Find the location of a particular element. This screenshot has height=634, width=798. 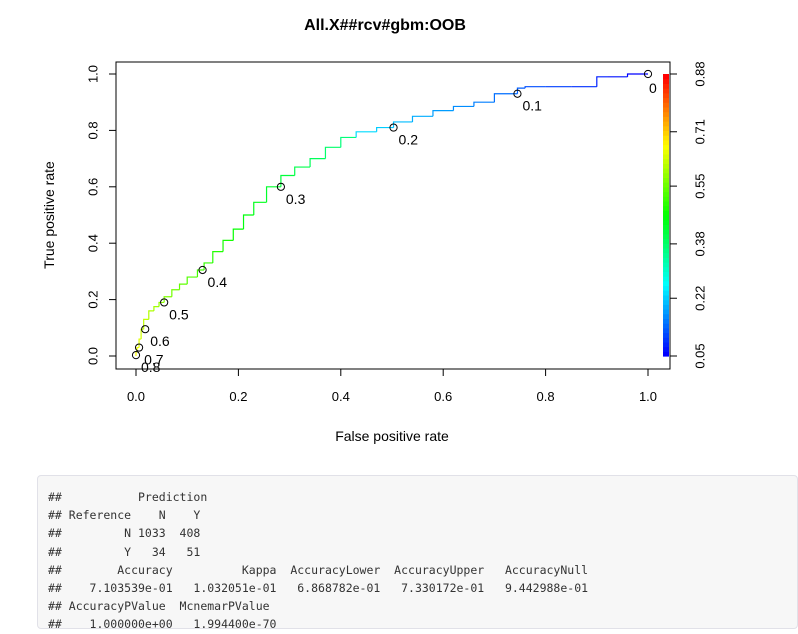

chart-title: All.X##rcv#gbm:OOB is located at coordinates (385, 25).